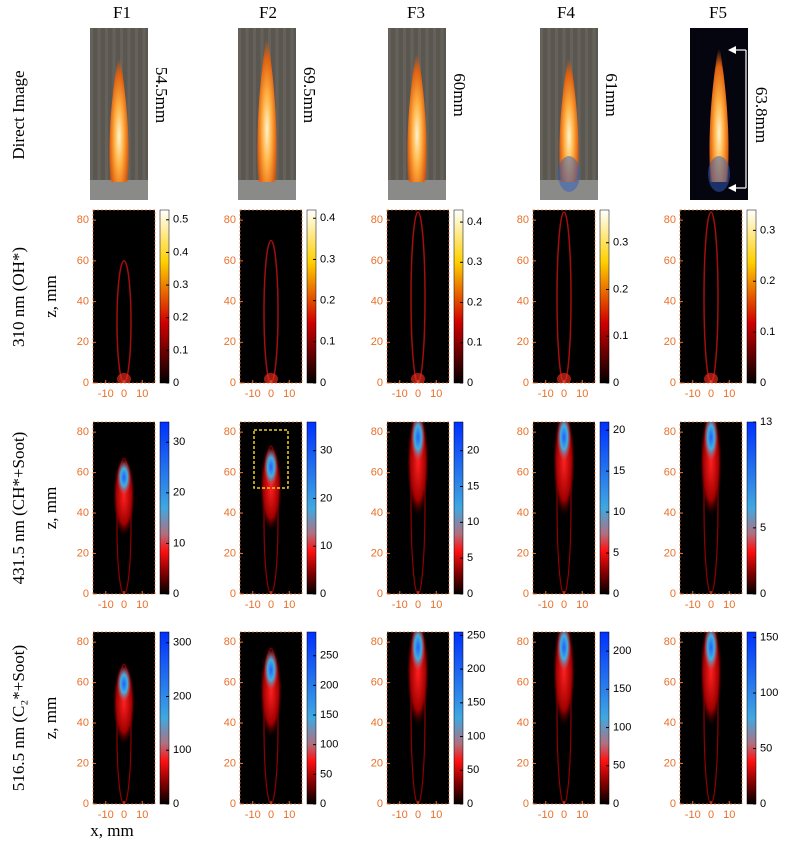  I want to click on emission-panel: 0 20 40 60 80 -10 0 10 0 5 10 15 20, so click(571, 516).